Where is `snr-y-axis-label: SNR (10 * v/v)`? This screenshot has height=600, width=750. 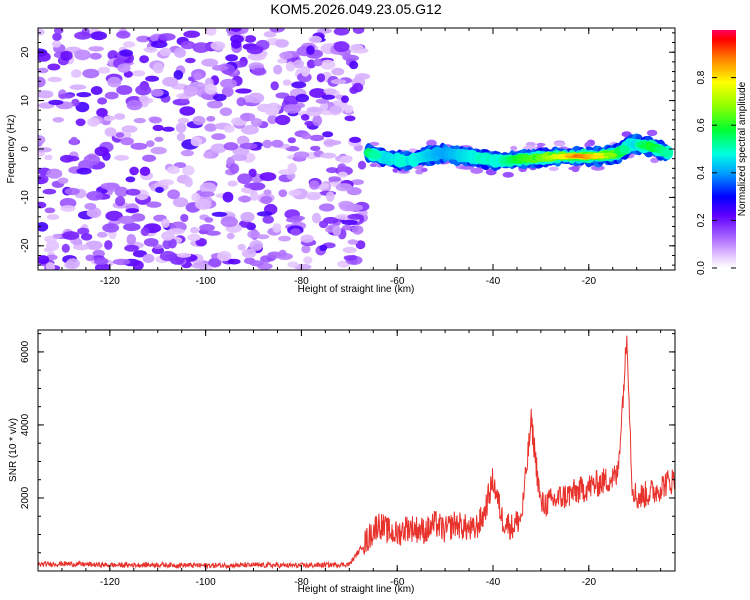
snr-y-axis-label: SNR (10 * v/v) is located at coordinates (13, 450).